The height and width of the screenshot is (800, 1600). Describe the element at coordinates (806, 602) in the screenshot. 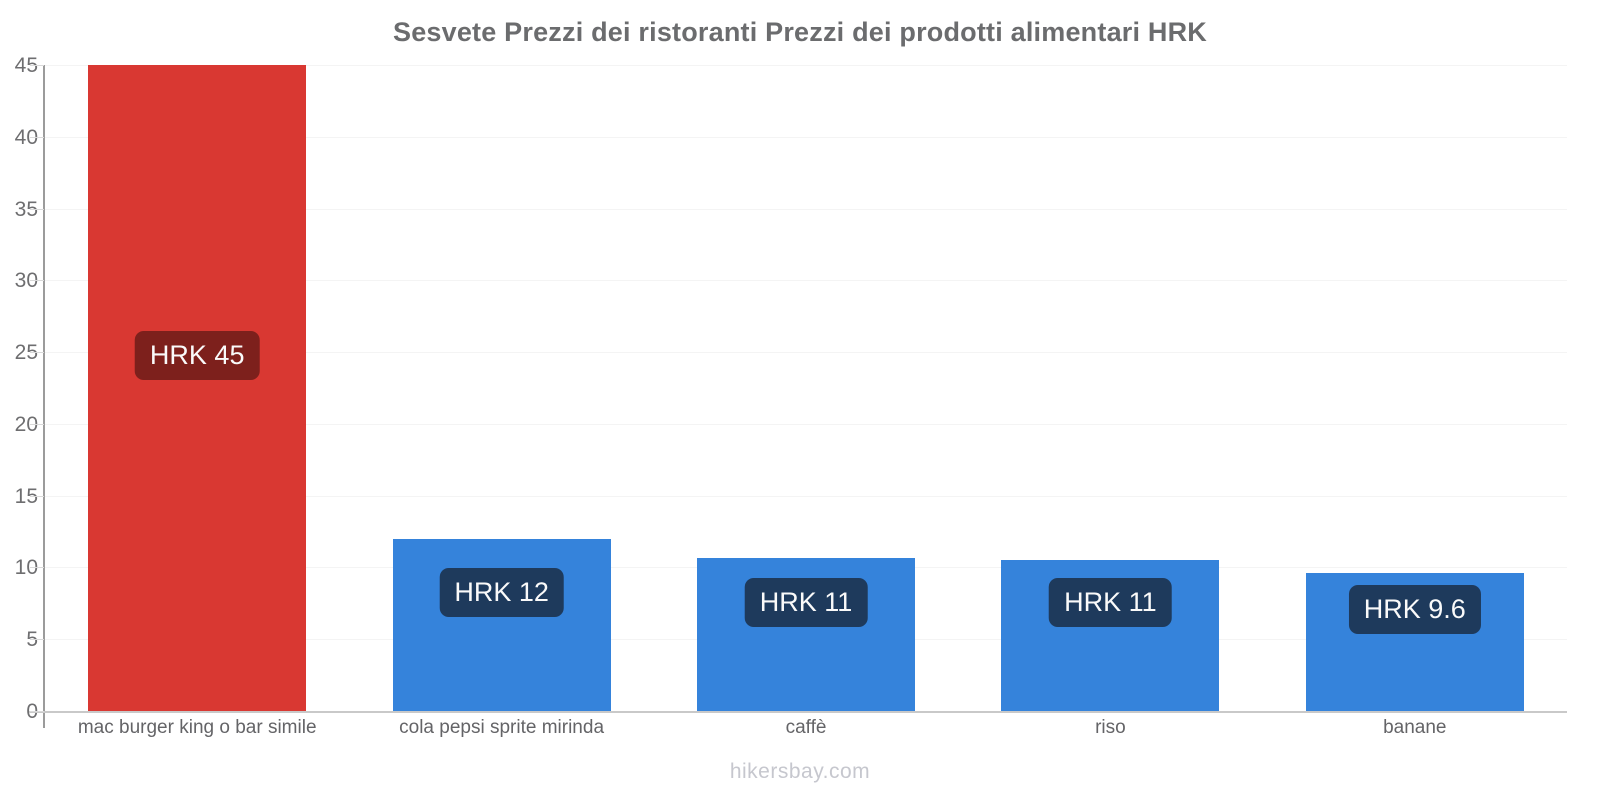

I see `value-badge-caffè: HRK 11` at that location.